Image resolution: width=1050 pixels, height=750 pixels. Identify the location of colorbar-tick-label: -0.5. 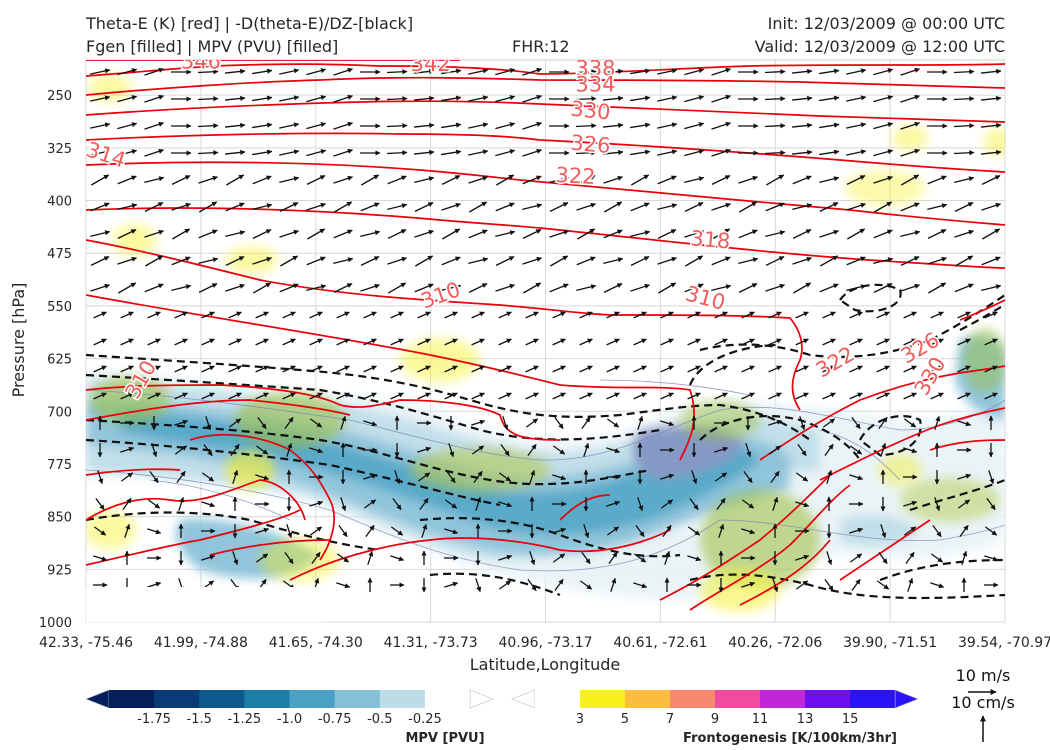
(379, 719).